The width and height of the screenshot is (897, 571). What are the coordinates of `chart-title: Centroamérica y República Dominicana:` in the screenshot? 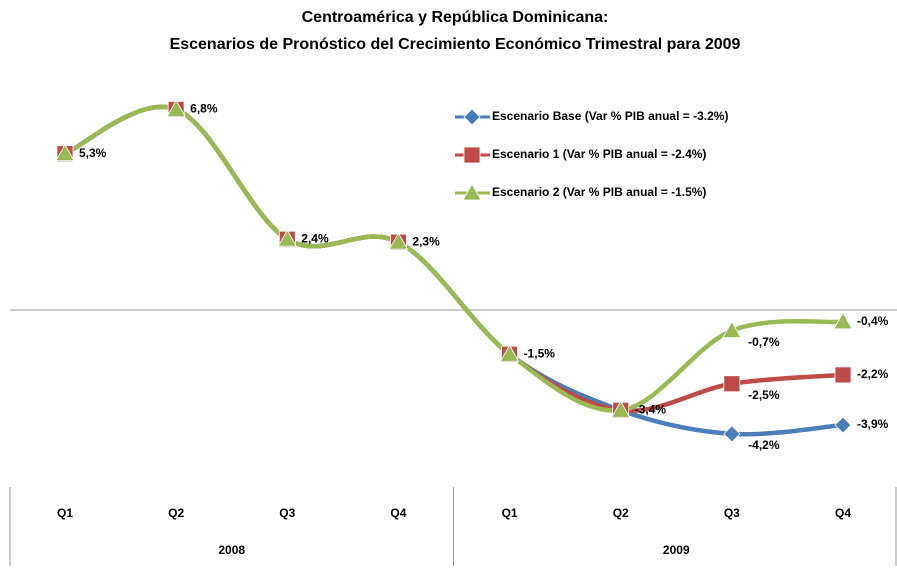 It's located at (455, 17).